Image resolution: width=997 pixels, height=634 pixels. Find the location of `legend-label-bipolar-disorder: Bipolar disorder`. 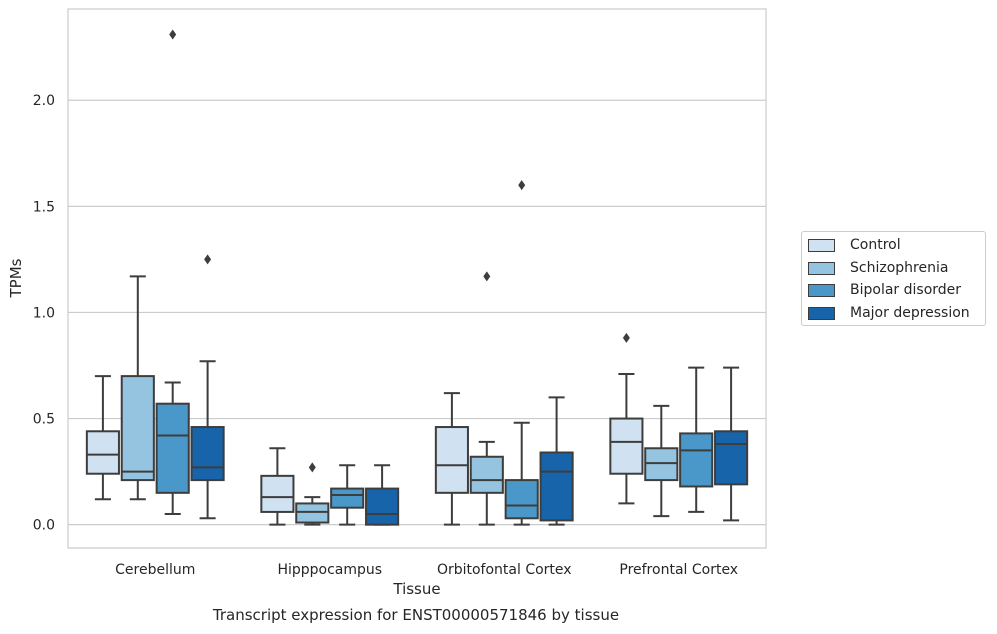

legend-label-bipolar-disorder: Bipolar disorder is located at coordinates (906, 290).